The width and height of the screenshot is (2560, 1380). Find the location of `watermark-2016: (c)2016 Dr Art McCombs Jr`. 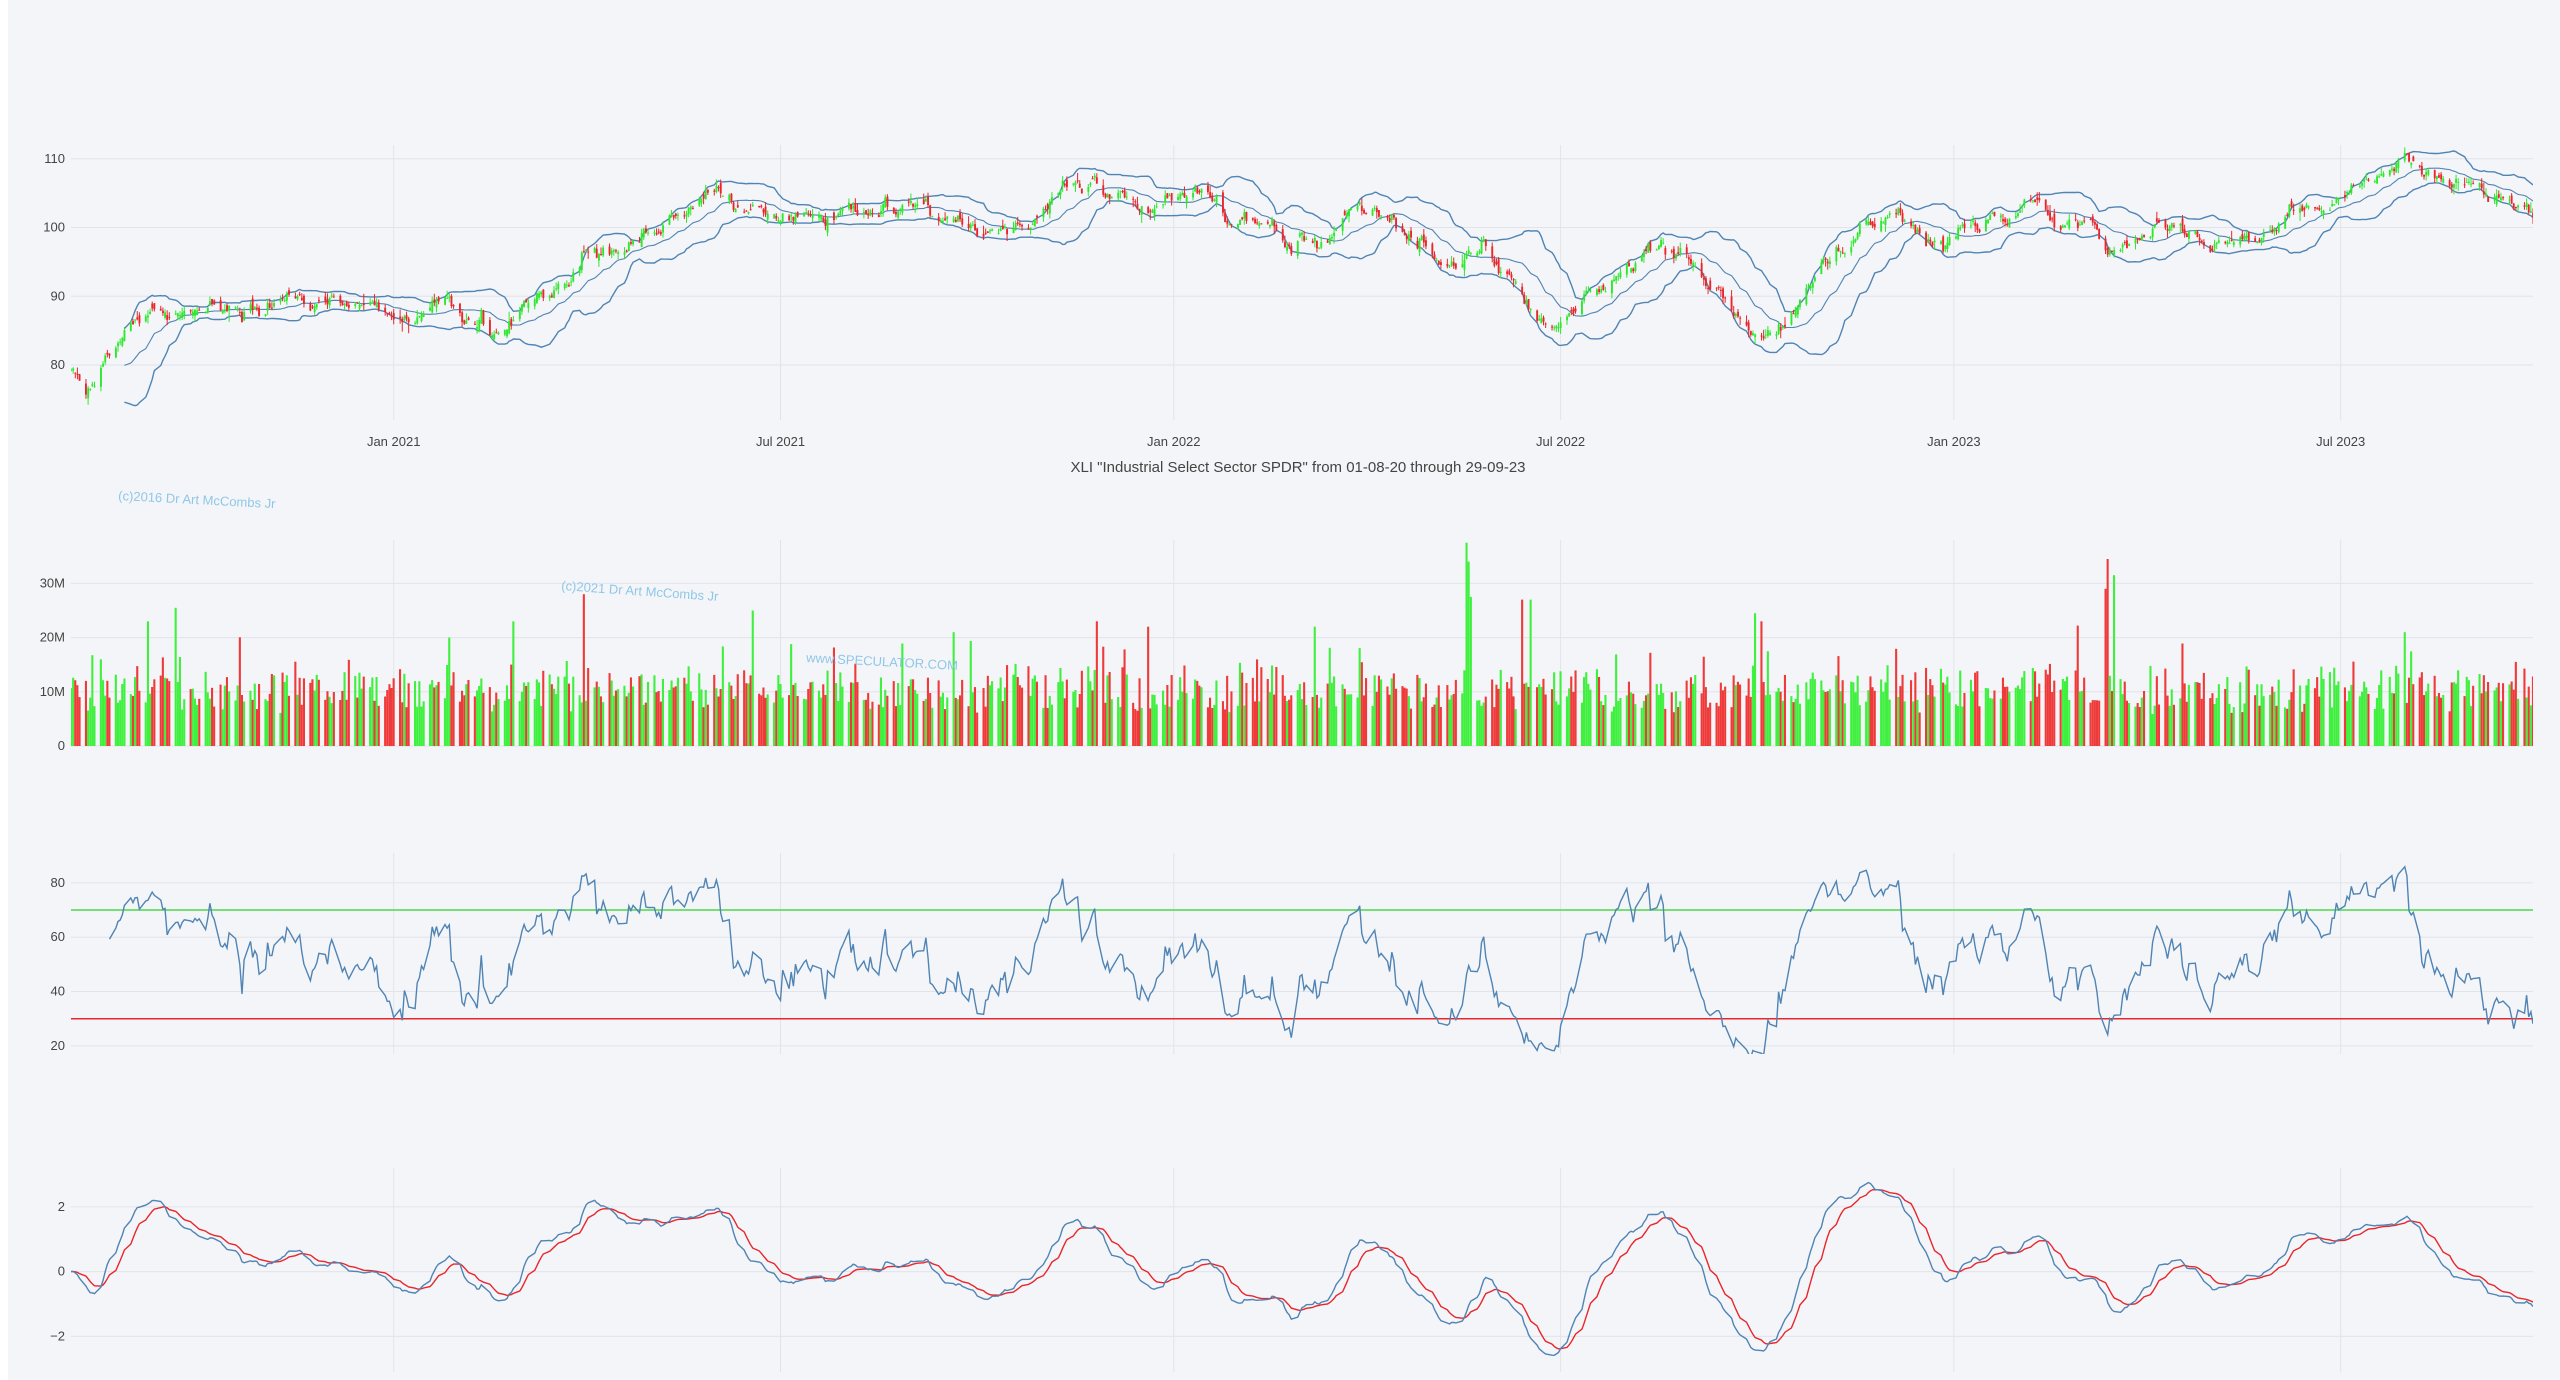

watermark-2016: (c)2016 Dr Art McCombs Jr is located at coordinates (197, 499).